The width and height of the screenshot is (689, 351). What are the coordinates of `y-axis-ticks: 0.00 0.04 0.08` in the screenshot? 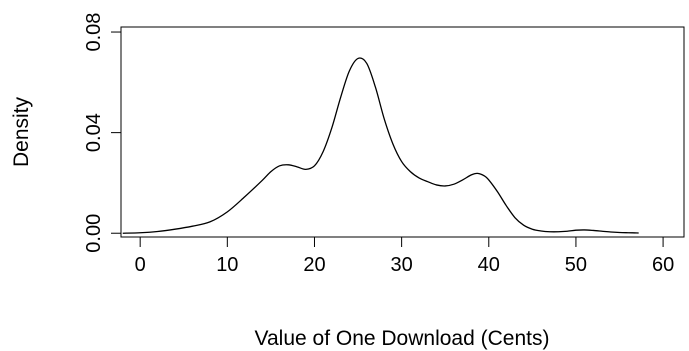 It's located at (102, 133).